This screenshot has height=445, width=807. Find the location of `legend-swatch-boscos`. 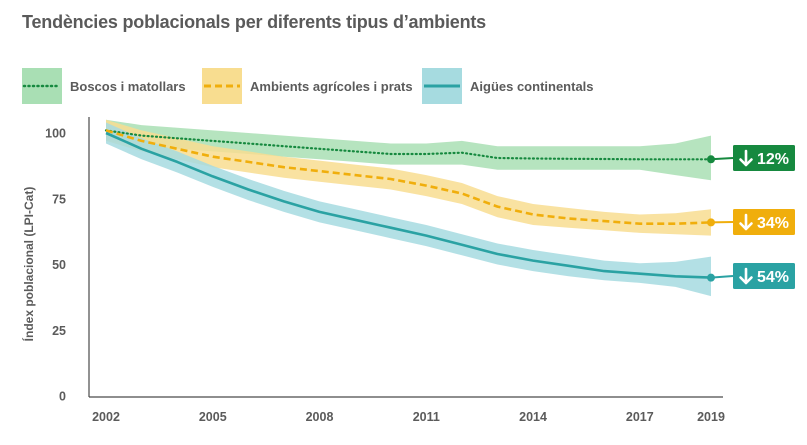

legend-swatch-boscos is located at coordinates (42, 86).